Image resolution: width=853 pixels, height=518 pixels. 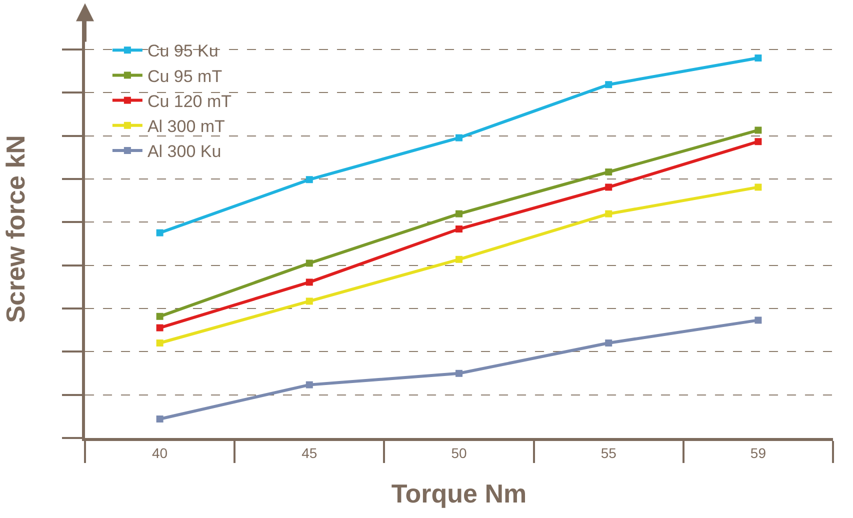 I want to click on y-axis-title: Screw force kN, so click(x=15, y=229).